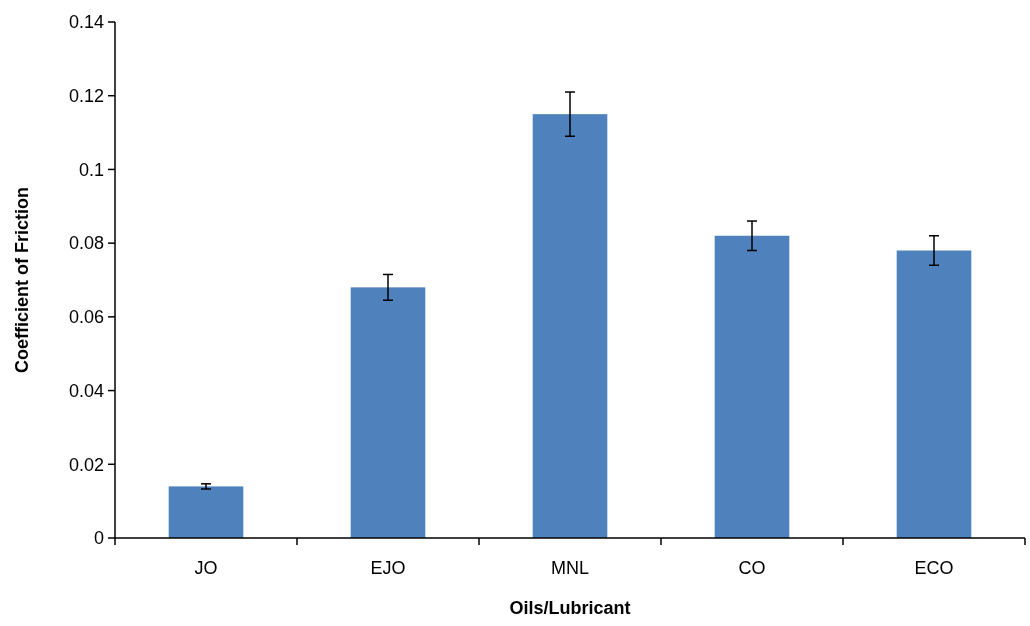  I want to click on x-tick-label: MNL, so click(570, 568).